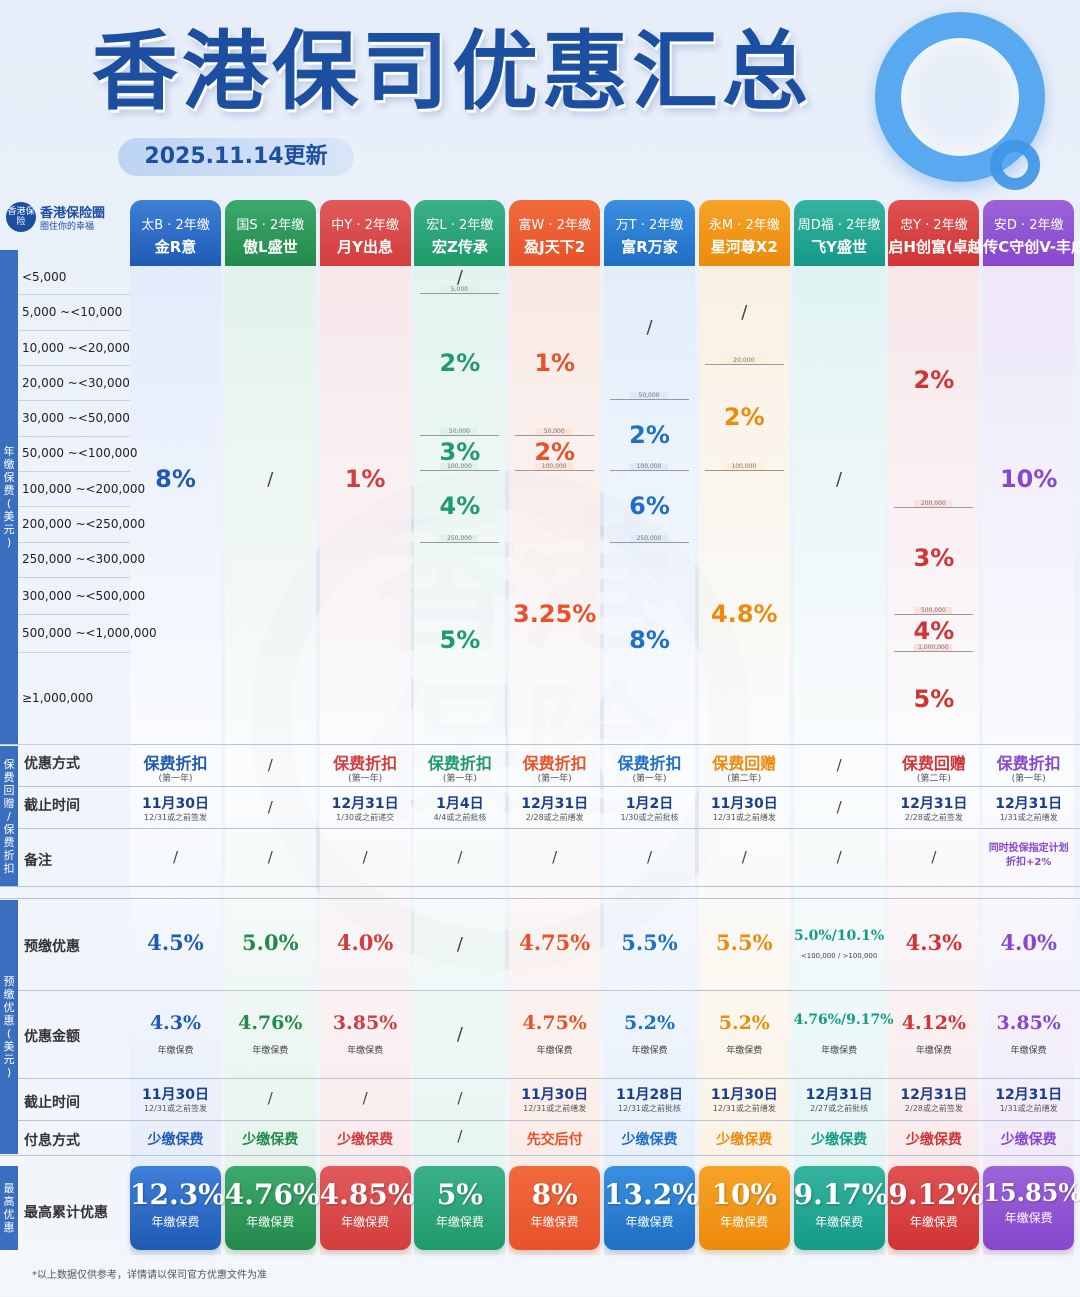 The height and width of the screenshot is (1297, 1080). What do you see at coordinates (554, 1051) in the screenshot?
I see `discount-amount-sub: 年缴保费` at bounding box center [554, 1051].